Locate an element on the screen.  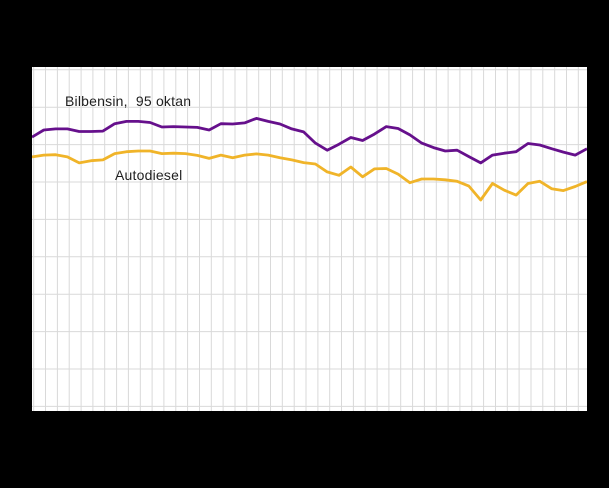
series-label-autodiesel: Autodiesel is located at coordinates (149, 175).